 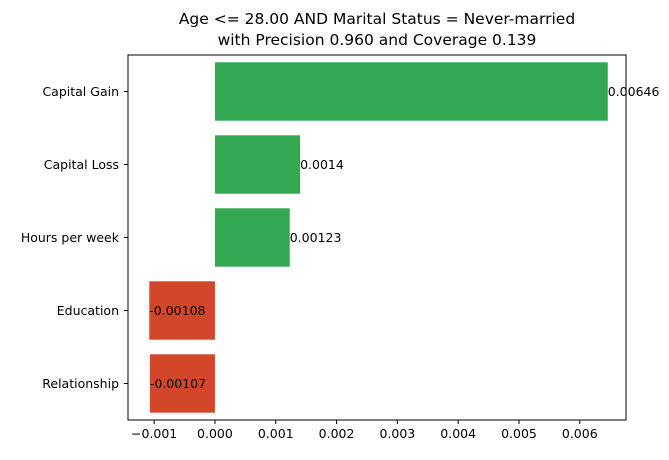 What do you see at coordinates (81, 164) in the screenshot?
I see `y-tick-label: Capital Loss` at bounding box center [81, 164].